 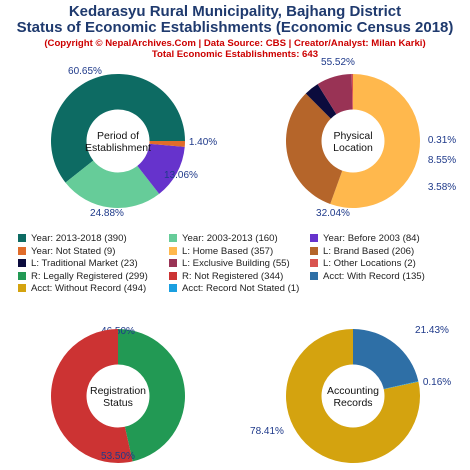 I want to click on legend-item: Year: Before 2003 (84), so click(x=365, y=238).